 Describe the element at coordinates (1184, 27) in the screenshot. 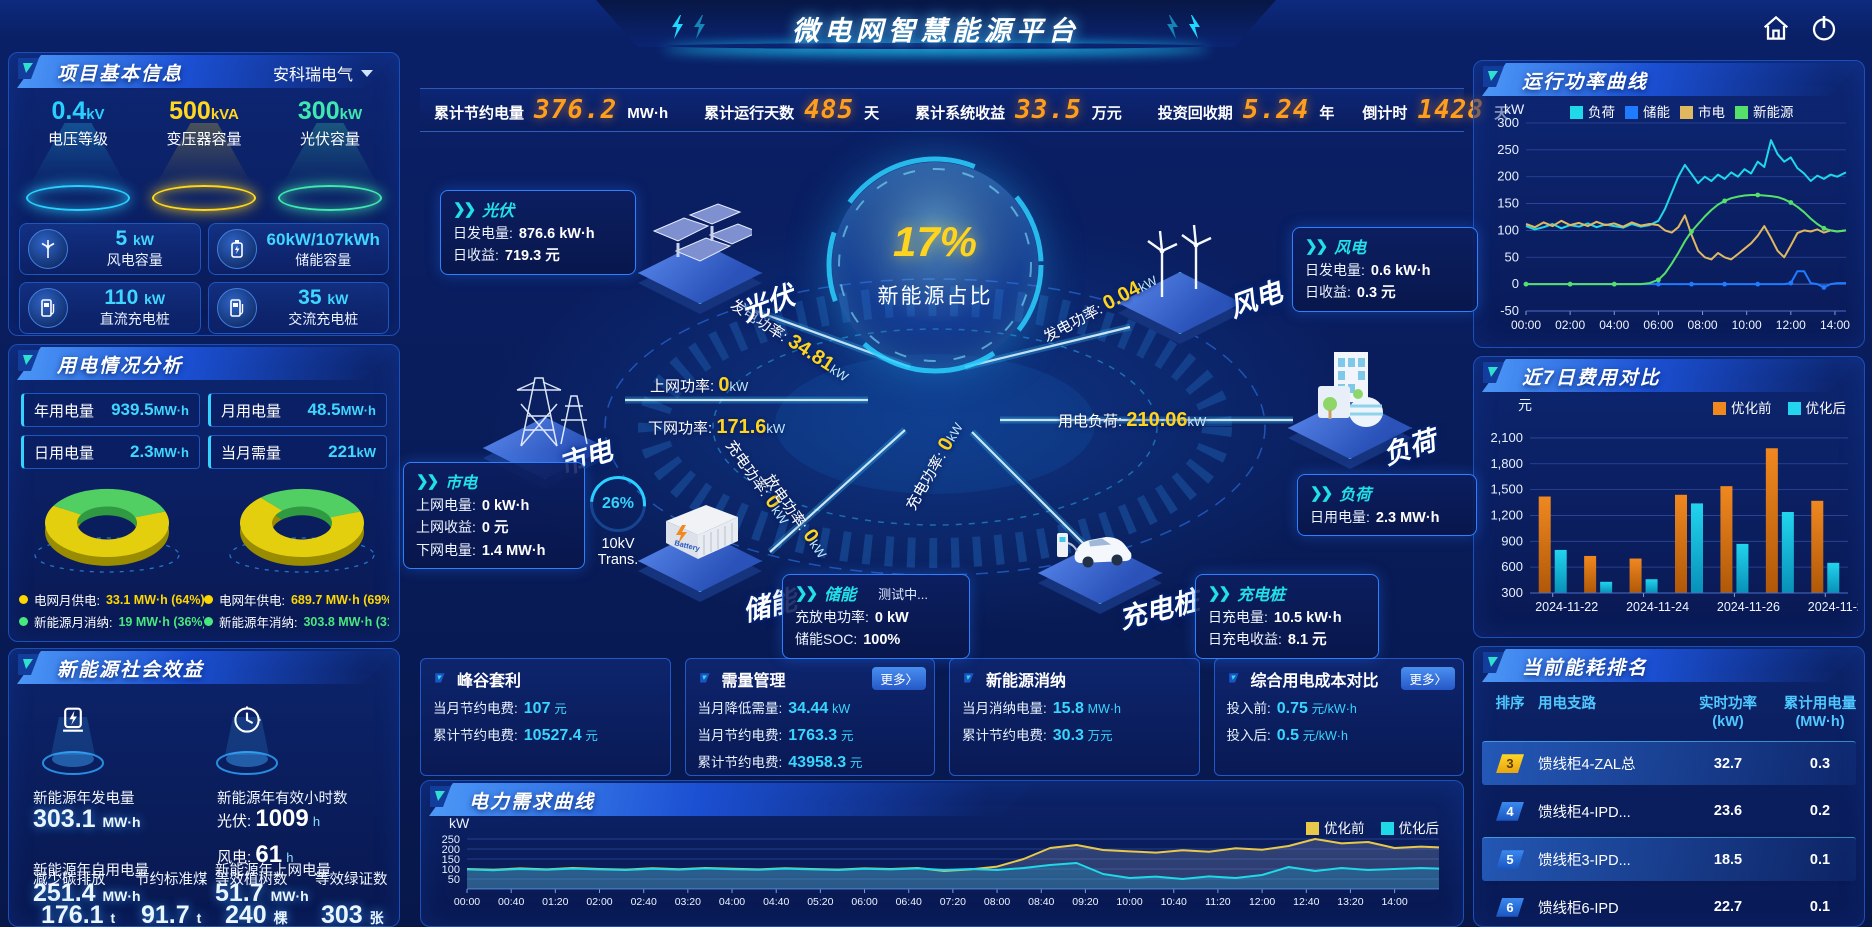

I see `lightning-icon` at that location.